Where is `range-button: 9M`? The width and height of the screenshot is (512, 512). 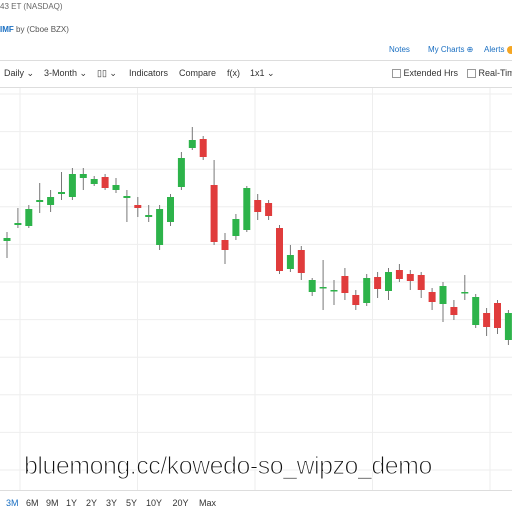 range-button: 9M is located at coordinates (52, 503).